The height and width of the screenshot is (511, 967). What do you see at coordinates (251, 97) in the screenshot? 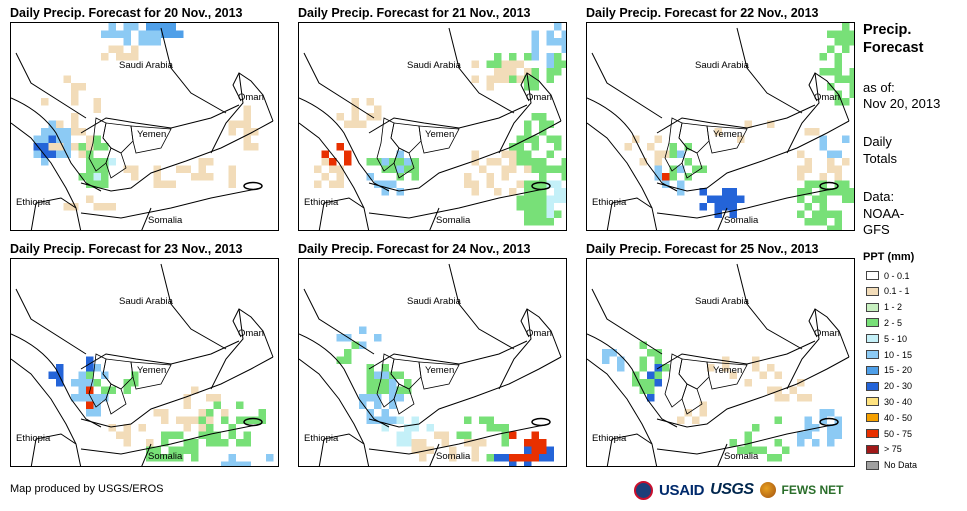
I see `country-label-oman: Oman` at bounding box center [251, 97].